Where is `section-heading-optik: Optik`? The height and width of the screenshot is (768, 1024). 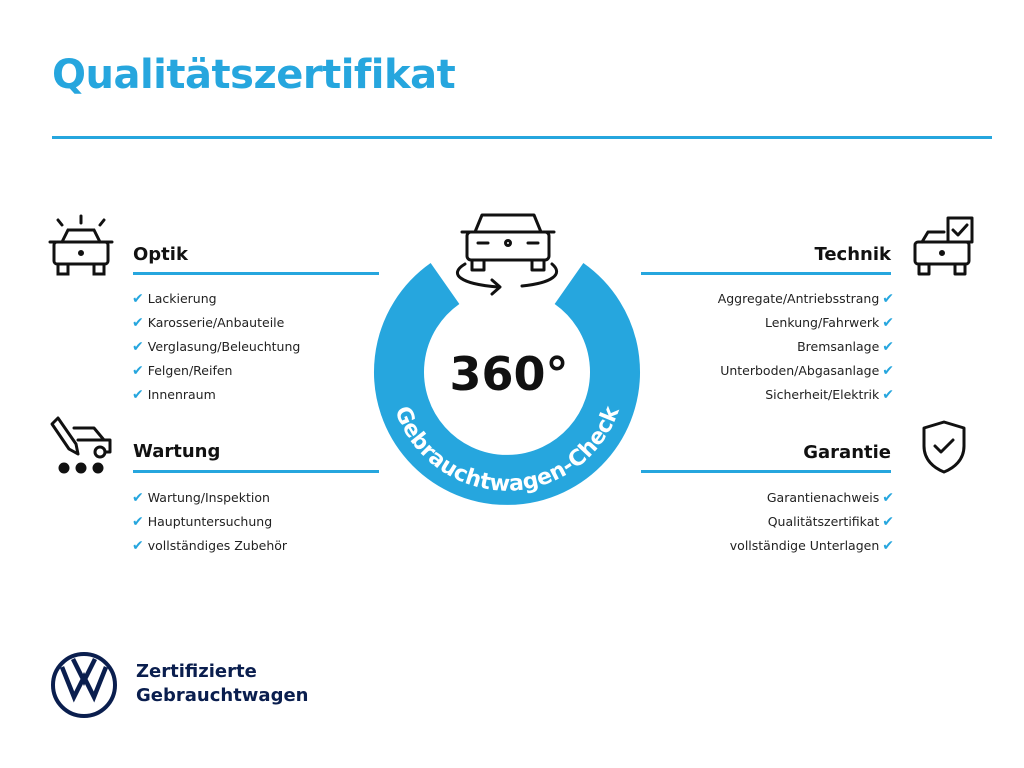
section-heading-optik: Optik is located at coordinates (160, 254).